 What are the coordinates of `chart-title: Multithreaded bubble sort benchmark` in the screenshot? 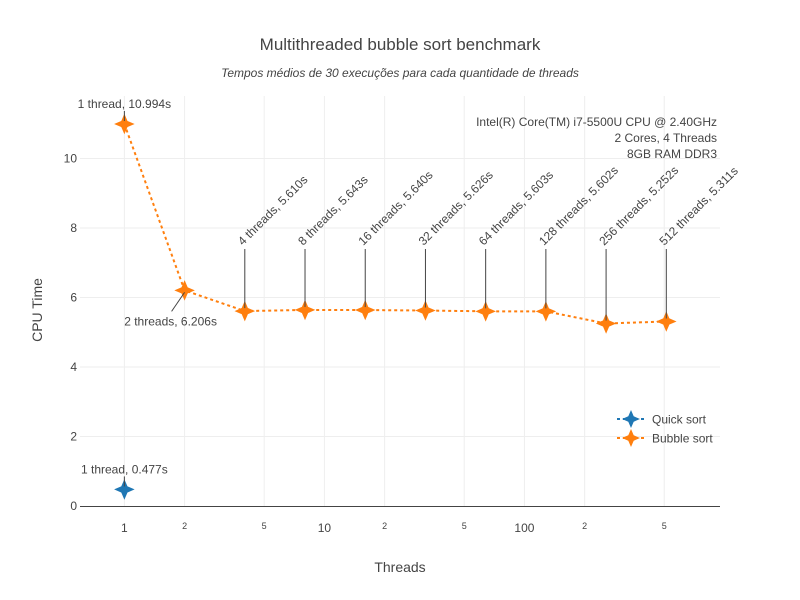 It's located at (400, 44).